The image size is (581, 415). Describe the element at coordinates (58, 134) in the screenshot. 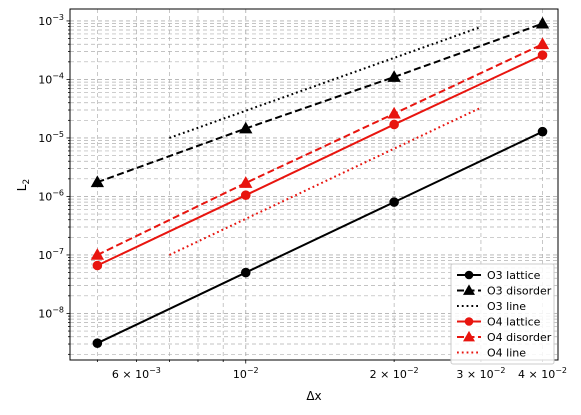

I see `y-tick-exponent: −5` at that location.